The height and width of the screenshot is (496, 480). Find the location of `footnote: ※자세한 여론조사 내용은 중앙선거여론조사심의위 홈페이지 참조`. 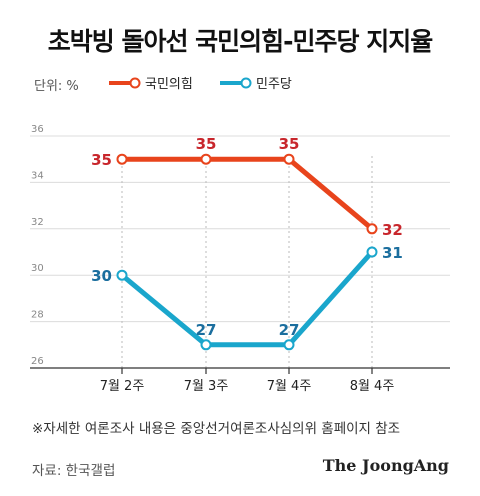

footnote: ※자세한 여론조사 내용은 중앙선거여론조사심의위 홈페이지 참조 is located at coordinates (216, 429).